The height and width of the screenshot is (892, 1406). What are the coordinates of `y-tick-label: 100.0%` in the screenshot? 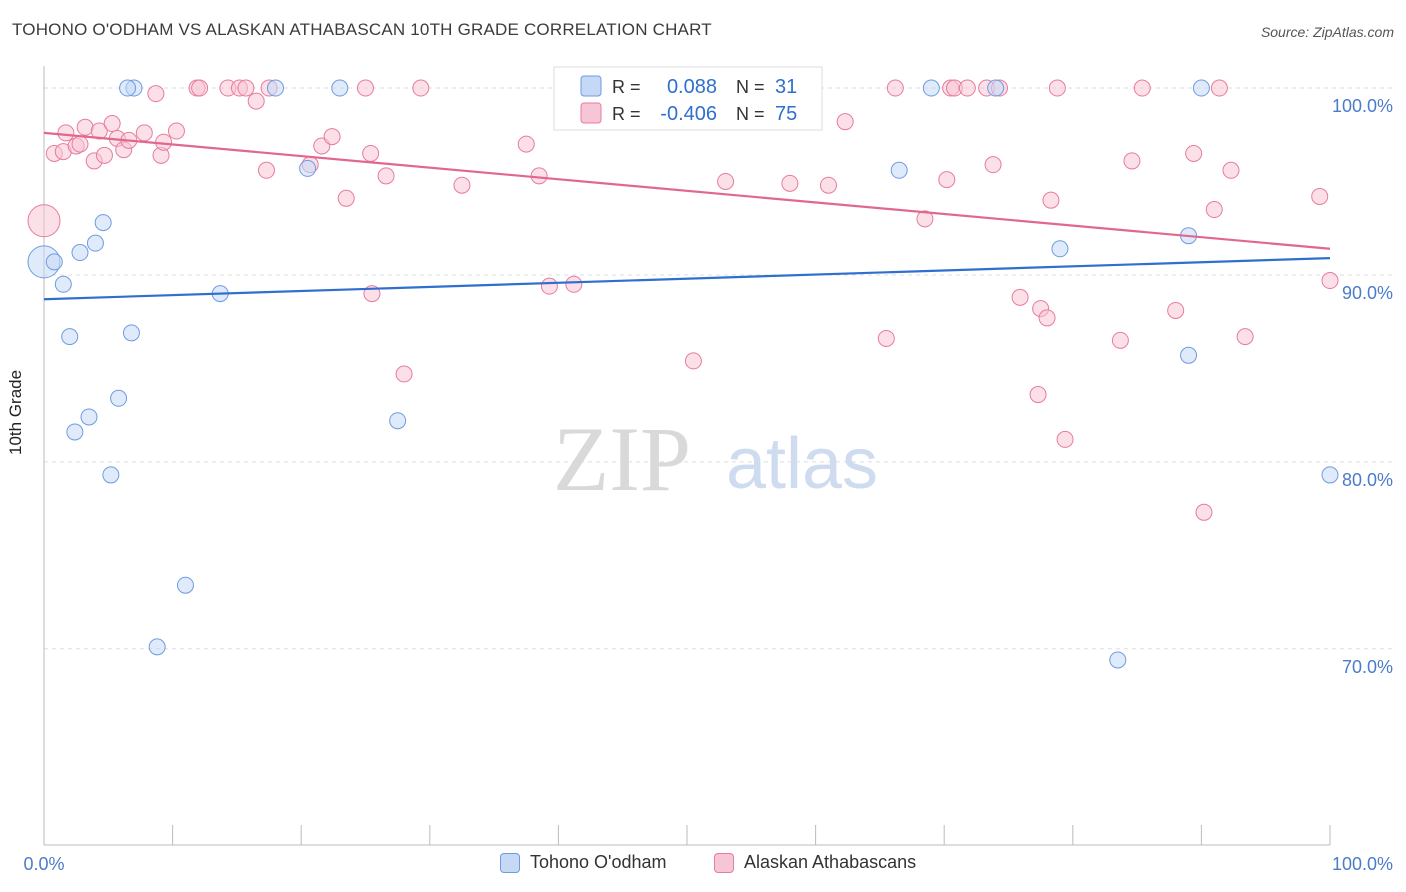 It's located at (1362, 106).